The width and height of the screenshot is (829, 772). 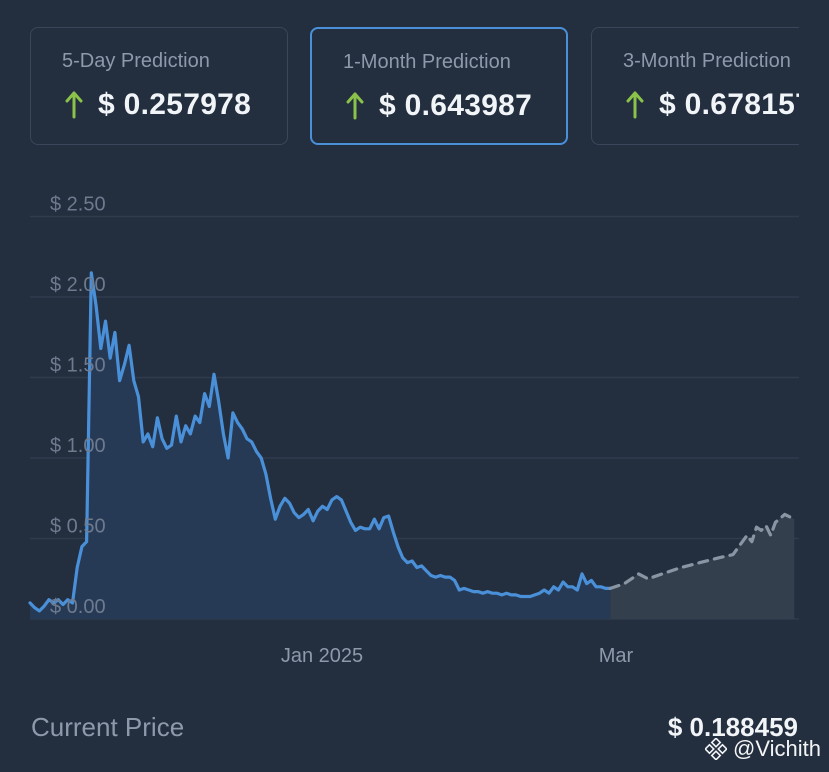 I want to click on card-value: $ 0.643987, so click(x=456, y=105).